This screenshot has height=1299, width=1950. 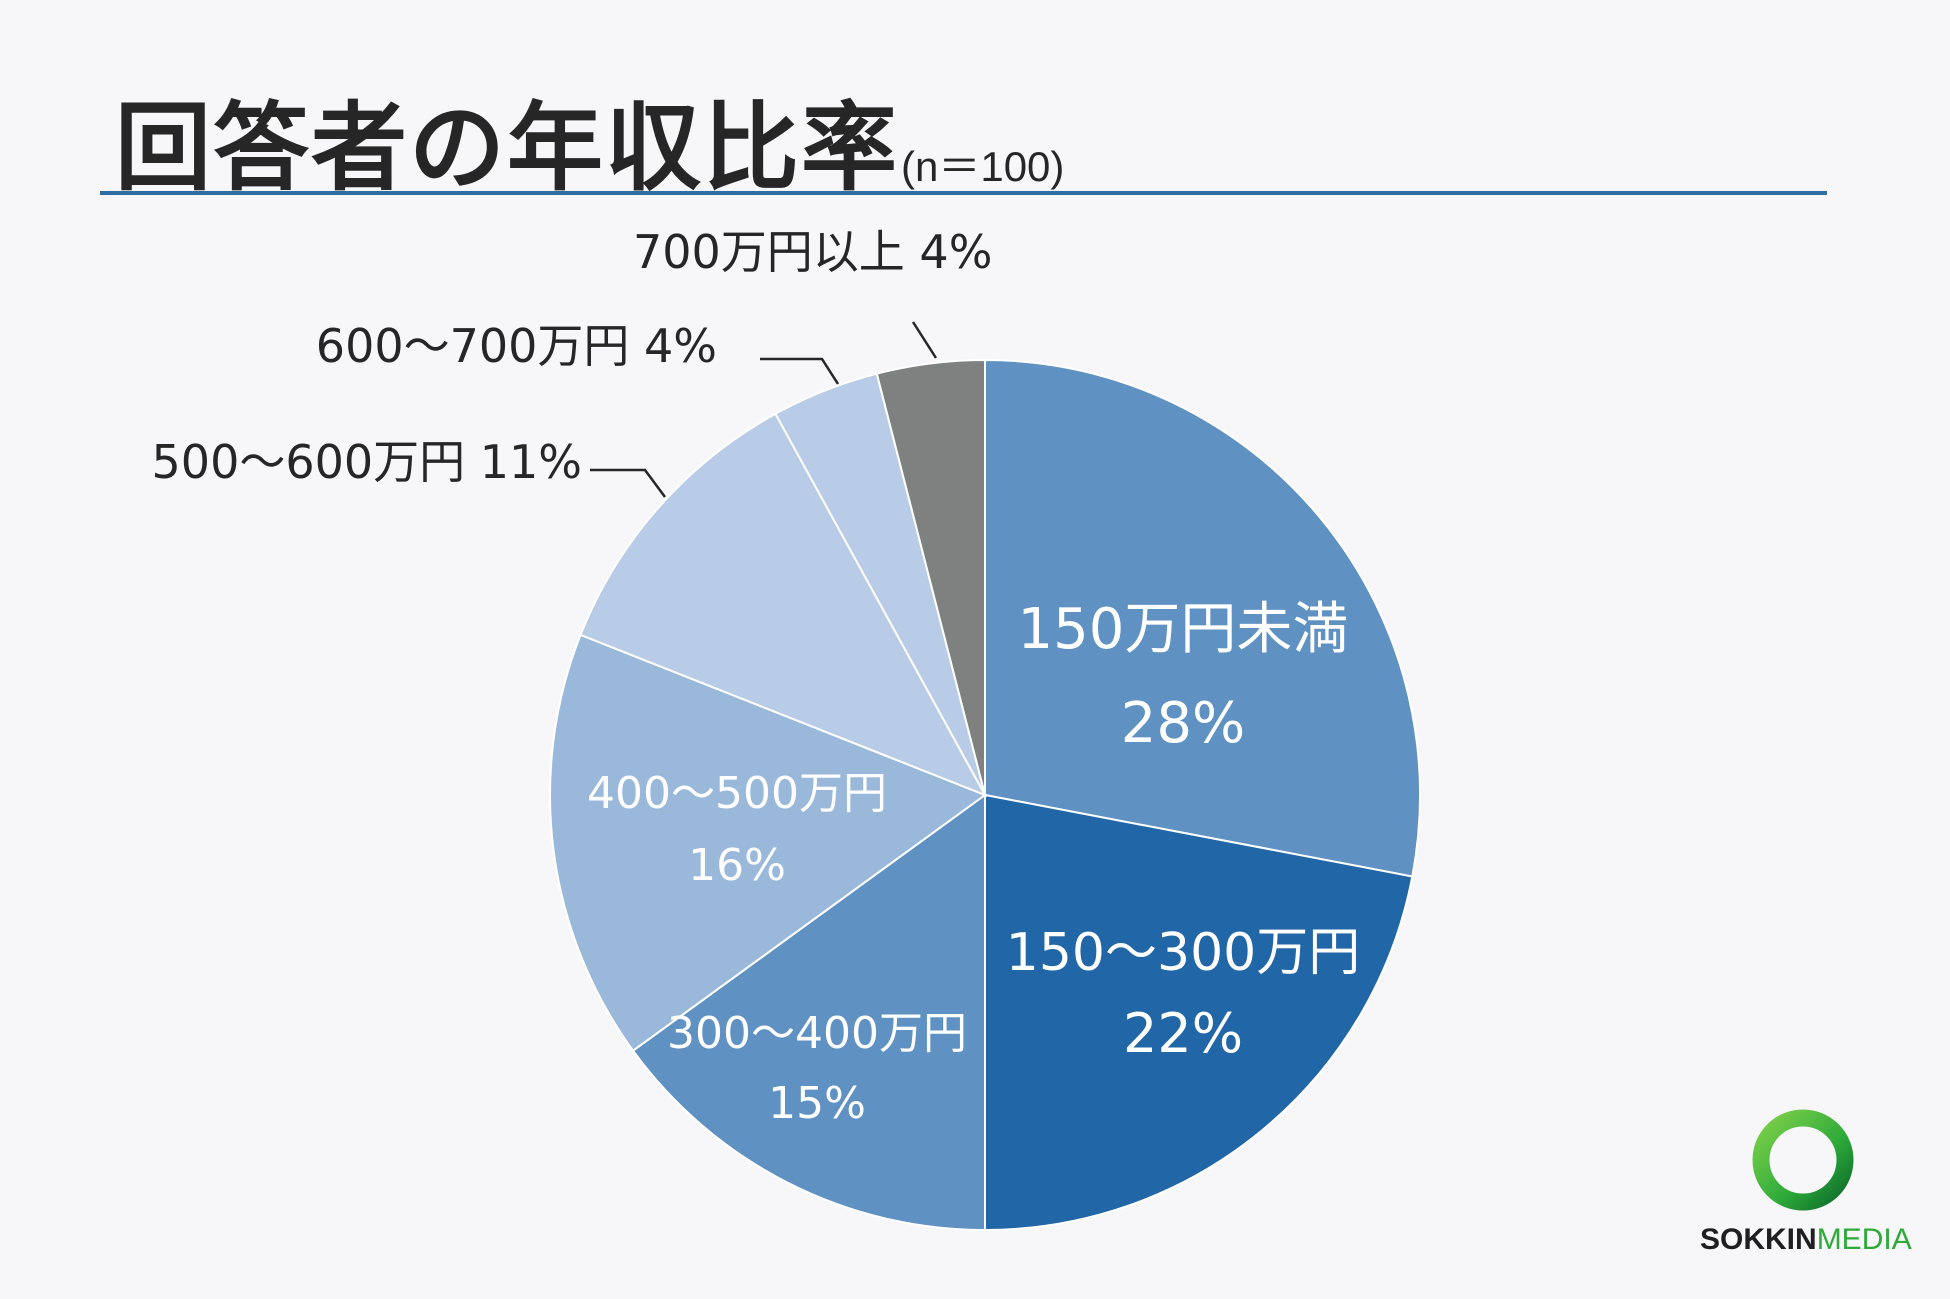 I want to click on logo-word-sokkin: SOKKIN, so click(x=1758, y=1239).